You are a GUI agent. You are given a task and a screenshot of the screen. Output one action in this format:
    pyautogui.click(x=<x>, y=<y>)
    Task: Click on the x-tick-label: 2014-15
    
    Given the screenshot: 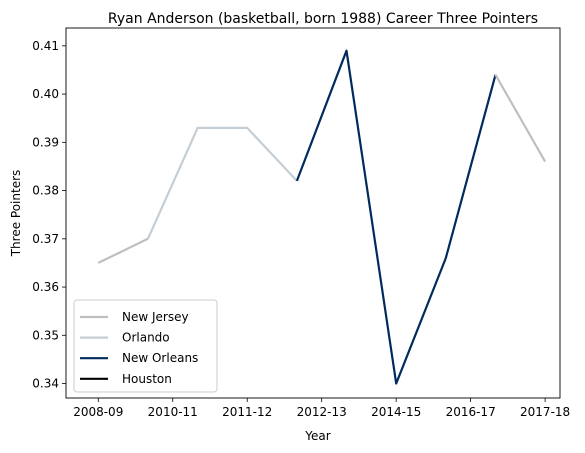 What is the action you would take?
    pyautogui.click(x=396, y=412)
    